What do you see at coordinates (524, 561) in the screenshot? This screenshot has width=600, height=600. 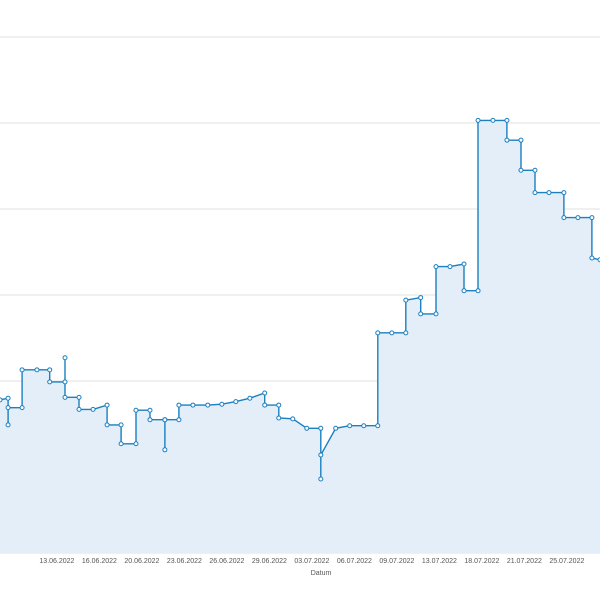 I see `x-tick-label: 21.07.2022` at bounding box center [524, 561].